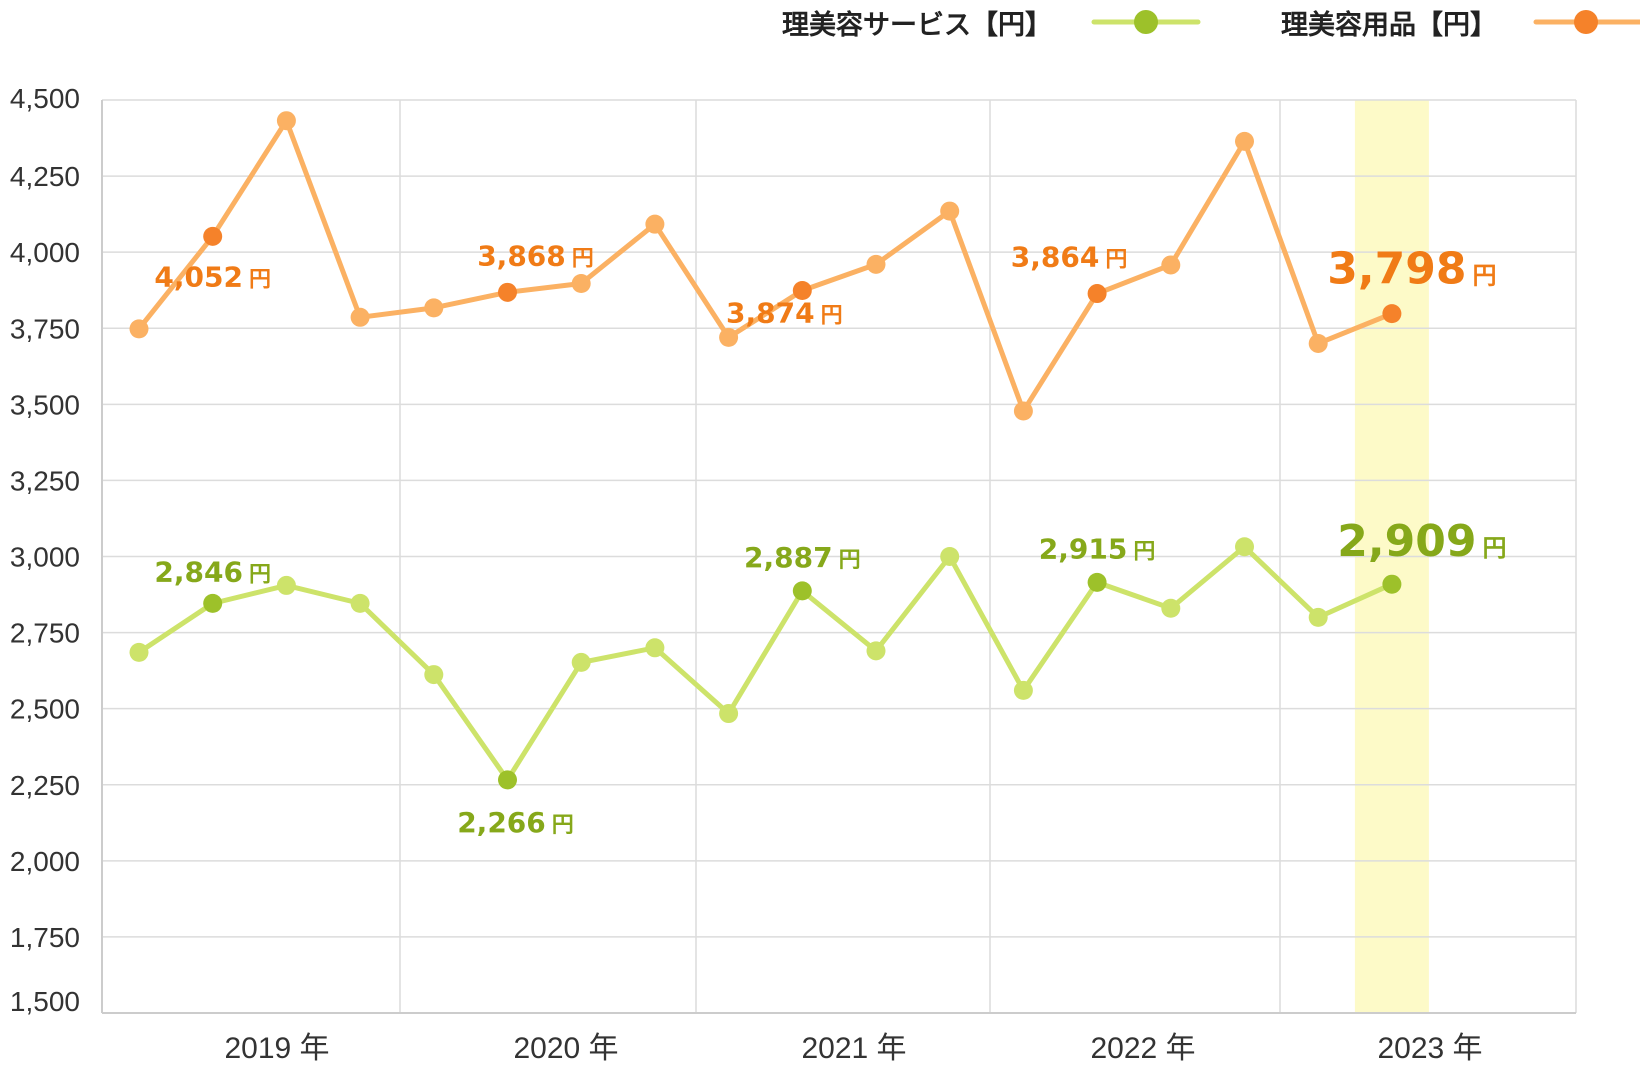 This screenshot has height=1073, width=1640. What do you see at coordinates (770, 313) in the screenshot?
I see `data-label-value: 3,874` at bounding box center [770, 313].